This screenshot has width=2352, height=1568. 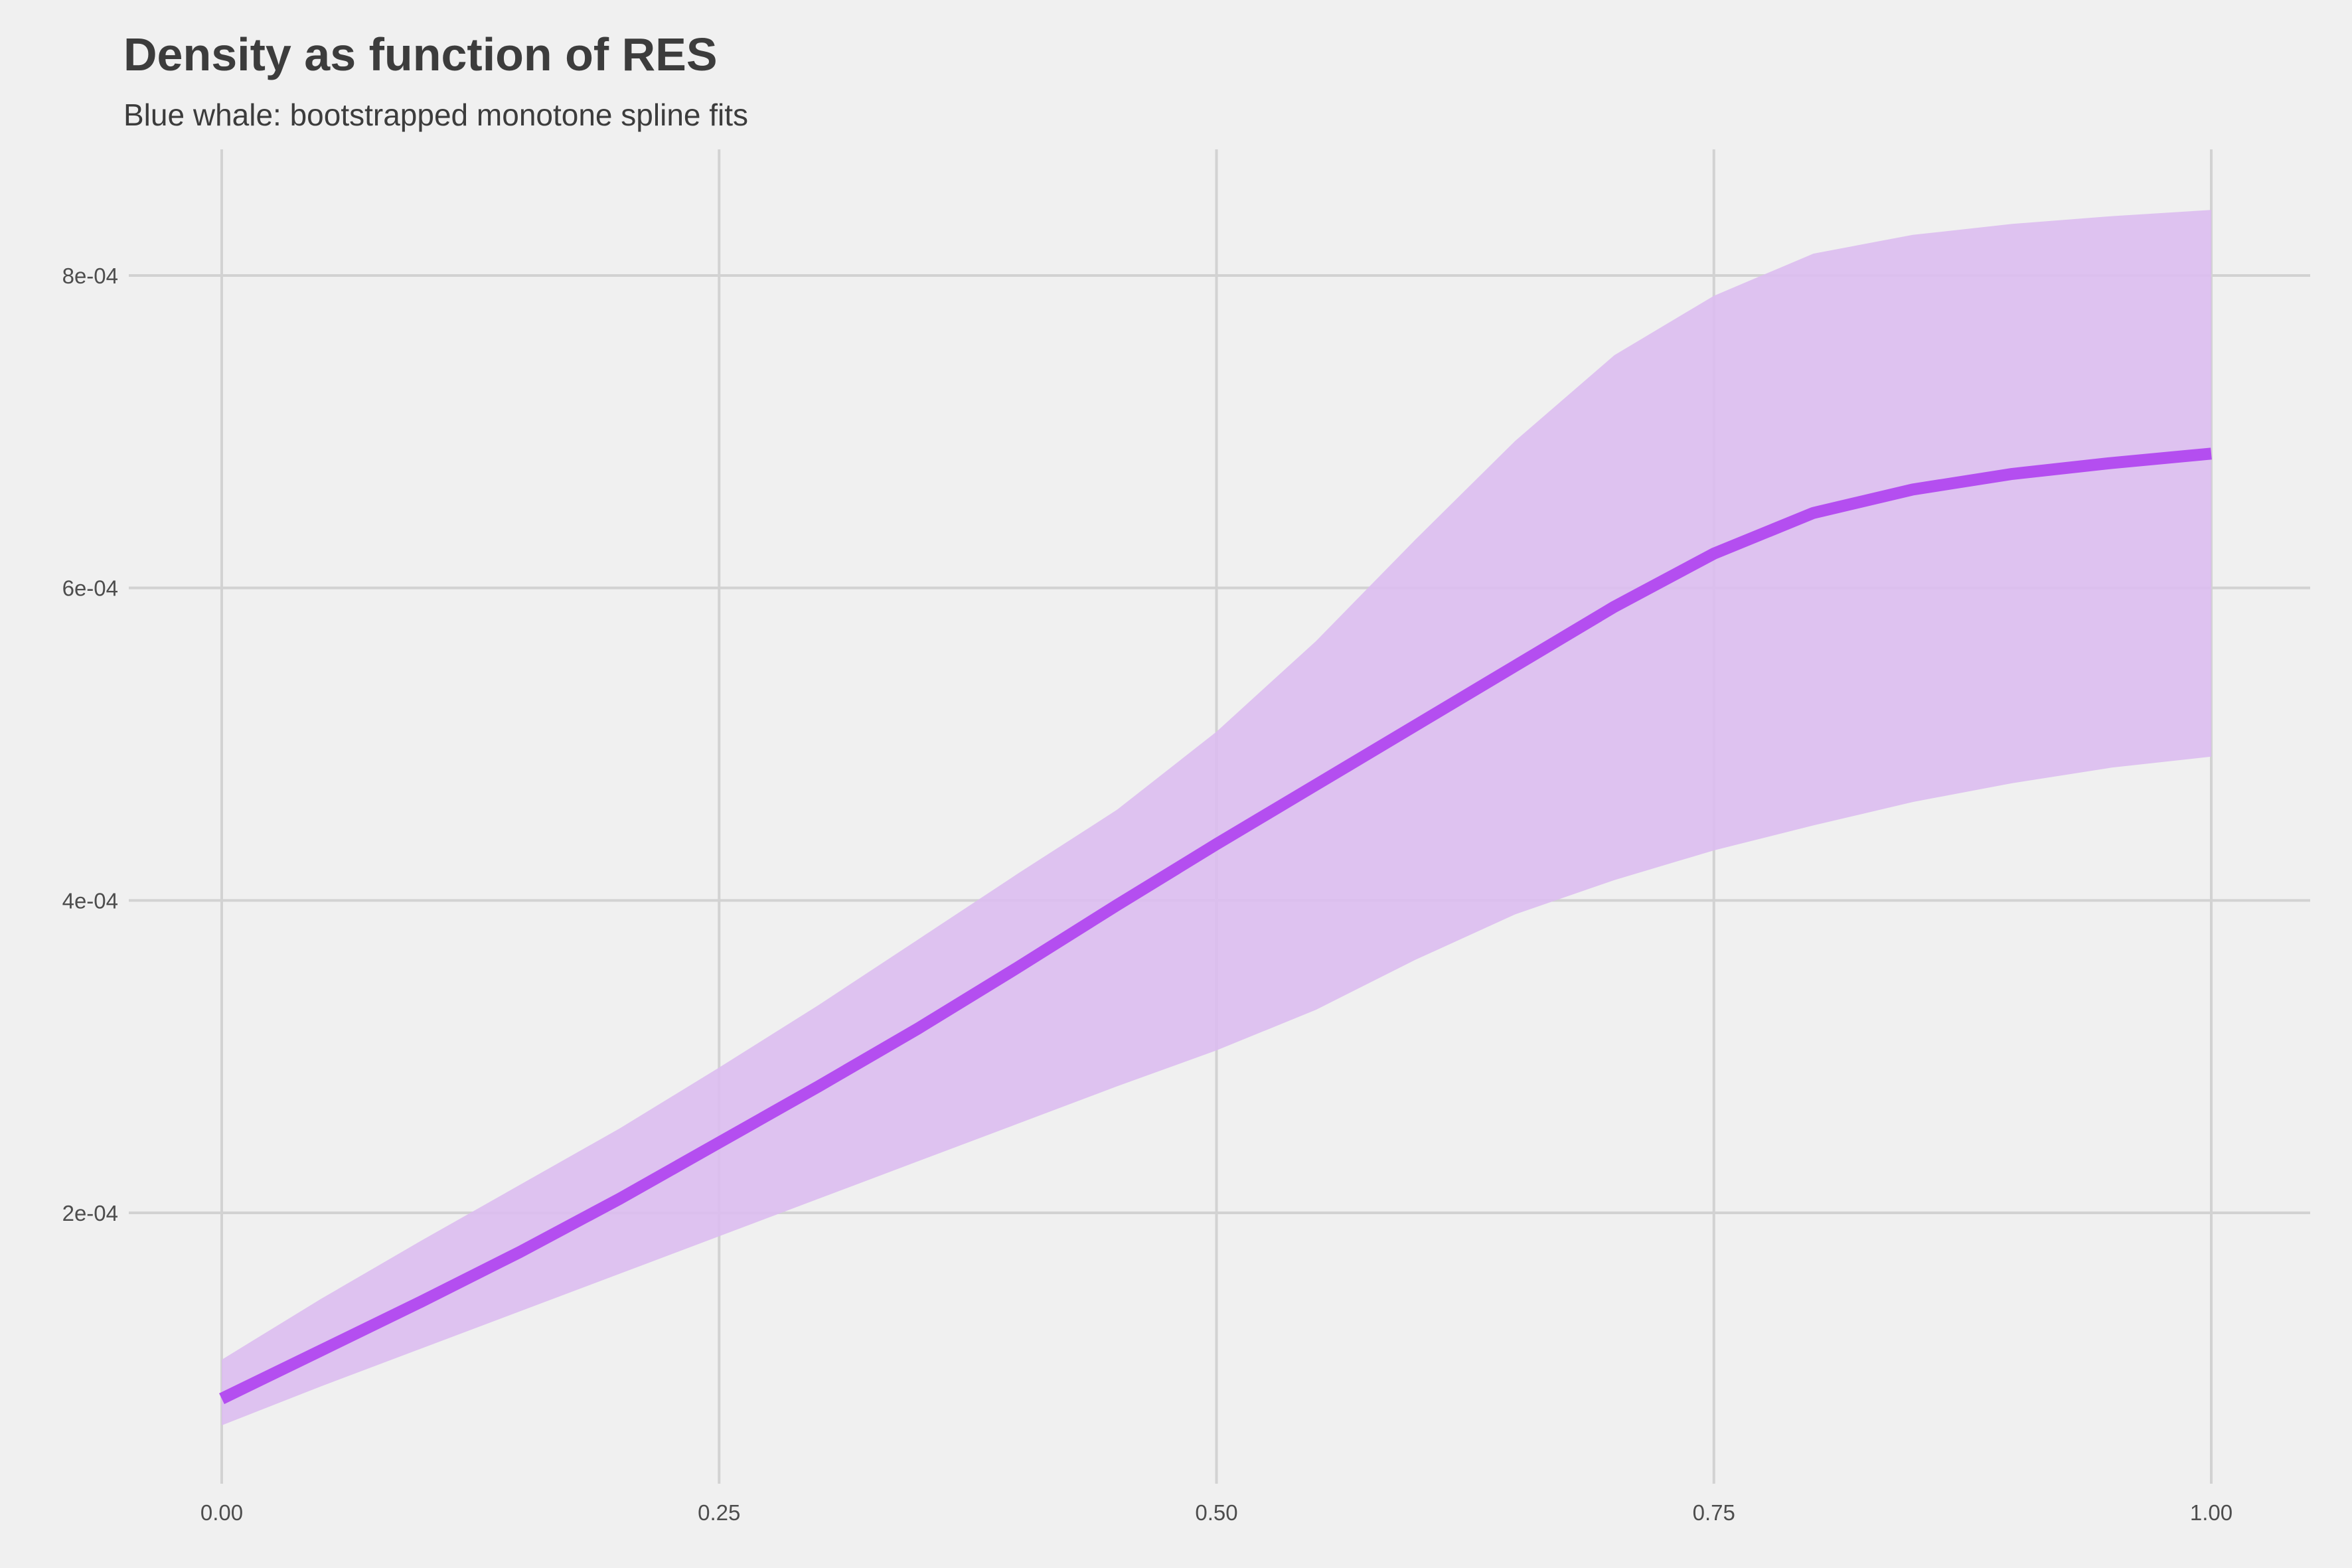 I want to click on y-tick-label: 4e-04, so click(x=90, y=901).